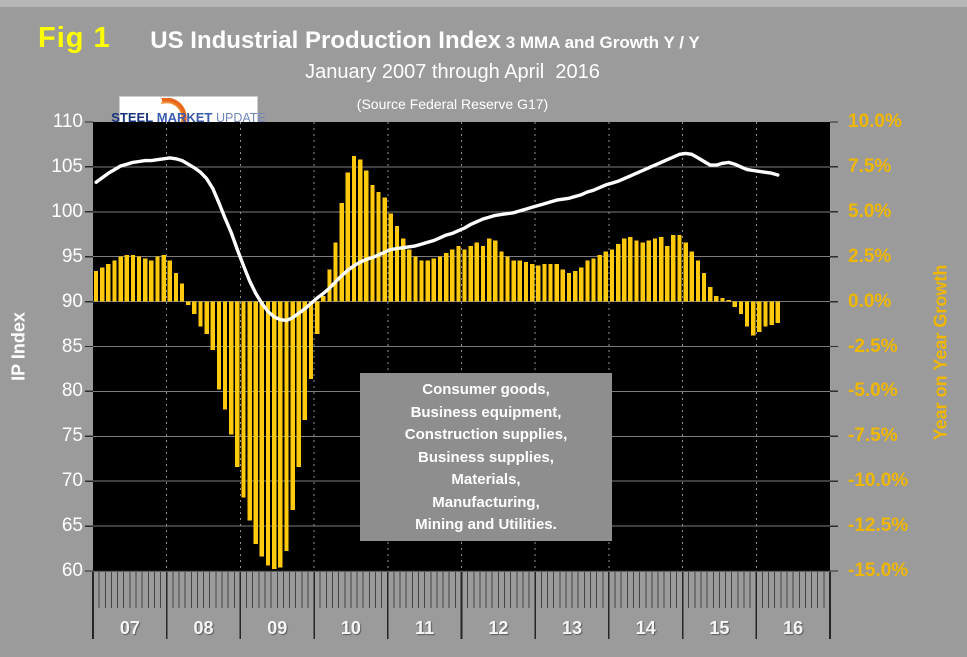  What do you see at coordinates (241, 118) in the screenshot?
I see `logo-word-update: UPDATE` at bounding box center [241, 118].